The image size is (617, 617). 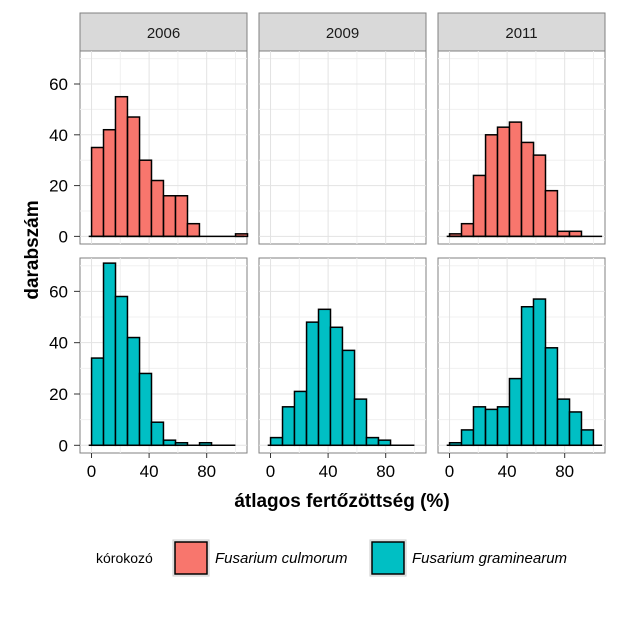 I want to click on panel-culmorum-2006, so click(x=164, y=147).